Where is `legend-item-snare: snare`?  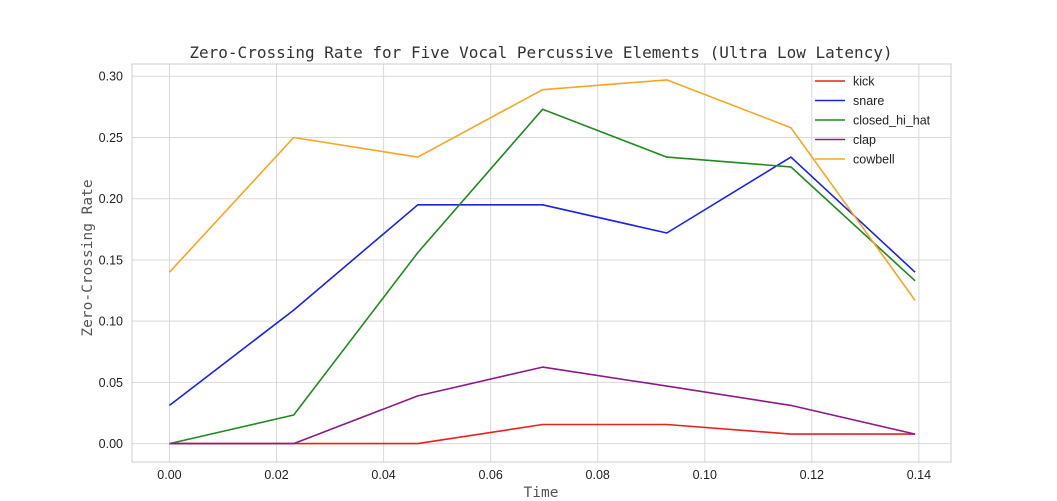
legend-item-snare: snare is located at coordinates (849, 101).